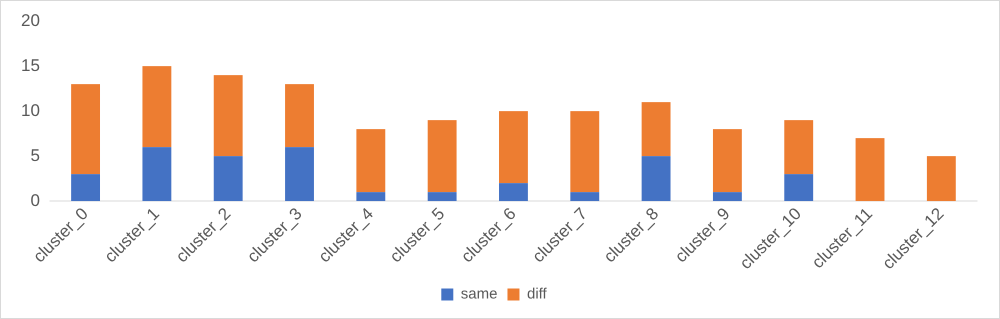  Describe the element at coordinates (35, 200) in the screenshot. I see `y-tick-label: 0` at that location.